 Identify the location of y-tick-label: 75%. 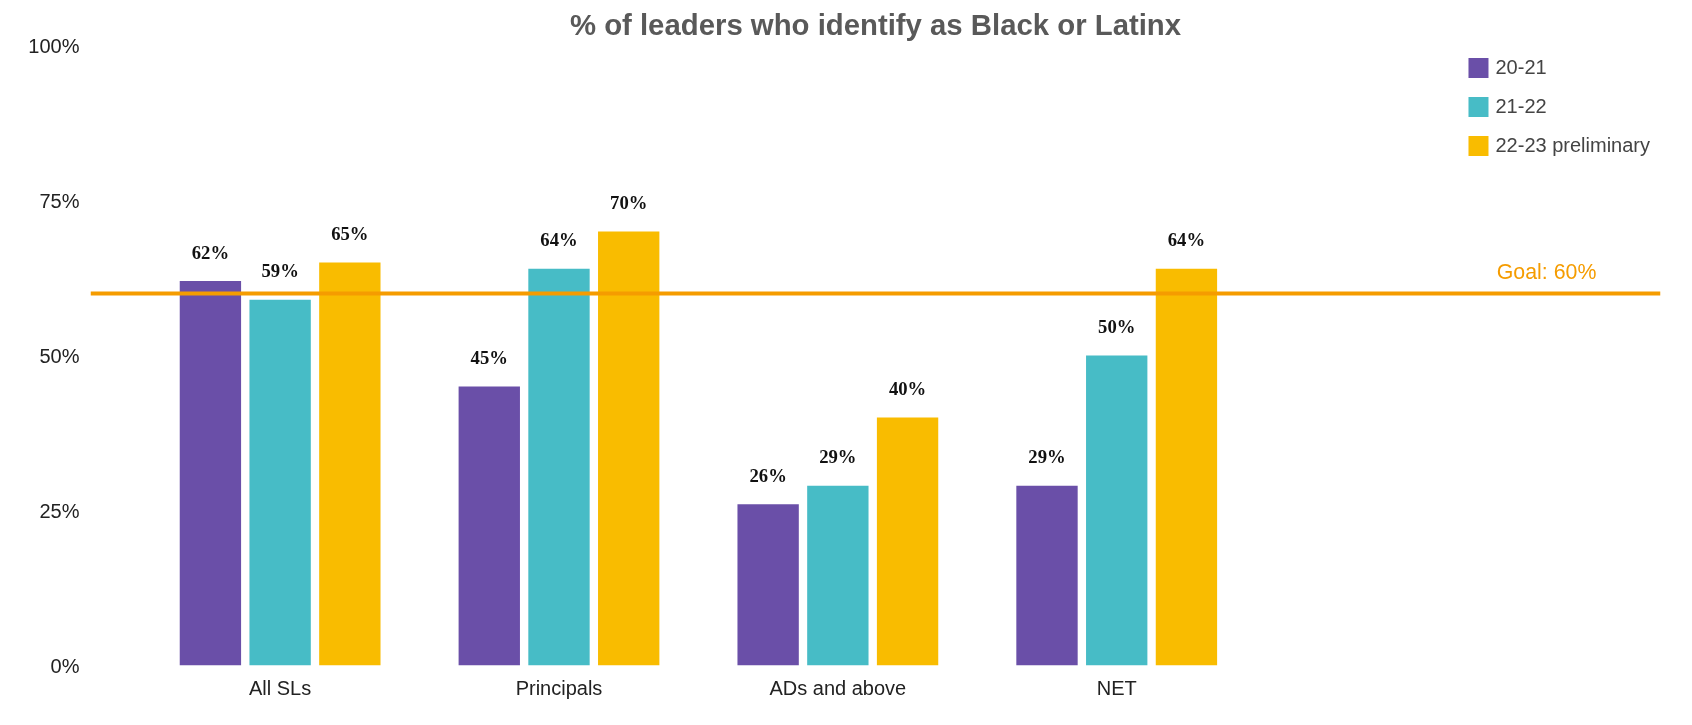
(59, 200).